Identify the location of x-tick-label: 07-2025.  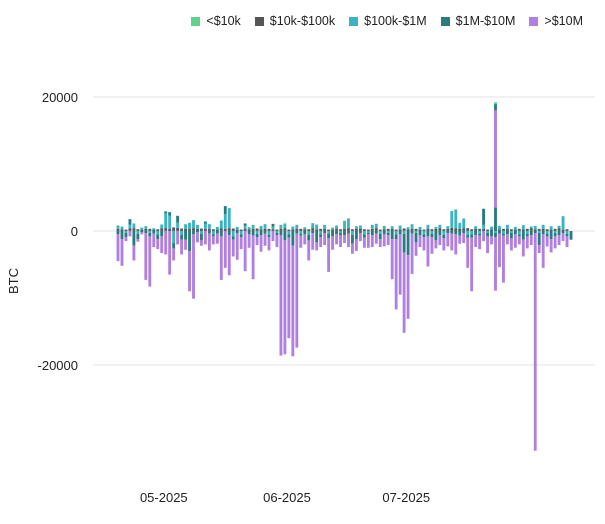
(406, 497).